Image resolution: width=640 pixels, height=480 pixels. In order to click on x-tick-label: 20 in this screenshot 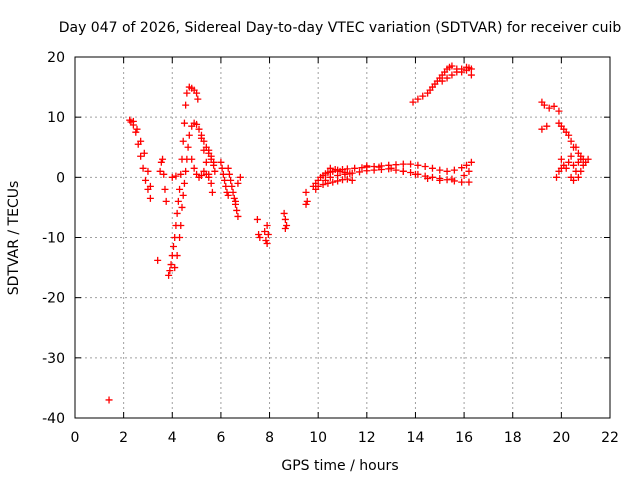, I will do `click(561, 438)`.